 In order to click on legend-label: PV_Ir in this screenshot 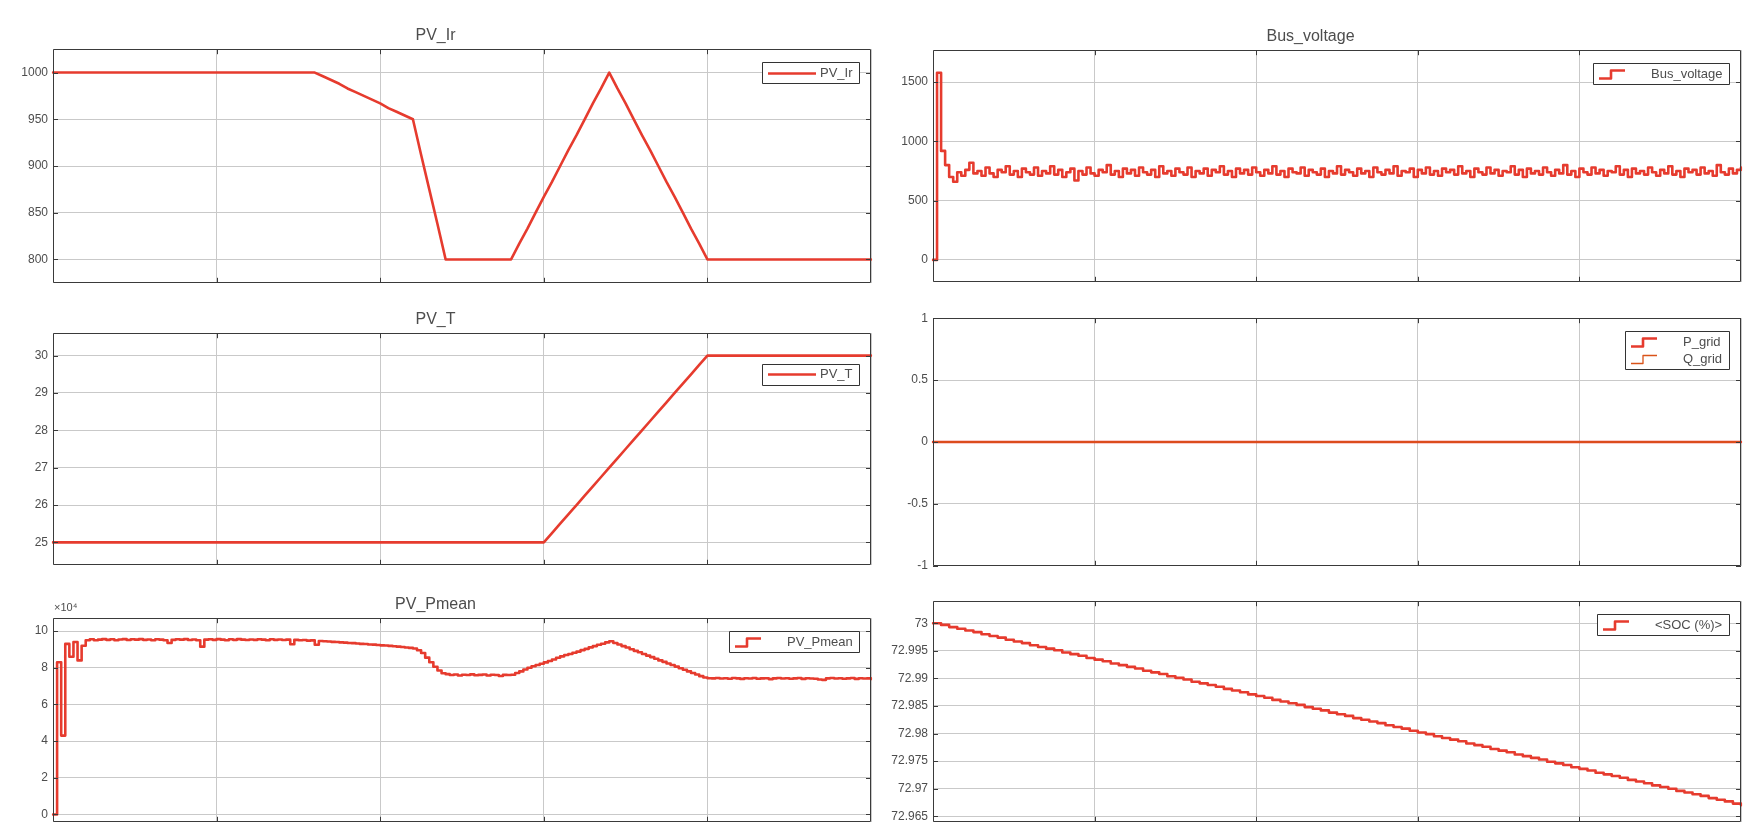, I will do `click(837, 73)`.